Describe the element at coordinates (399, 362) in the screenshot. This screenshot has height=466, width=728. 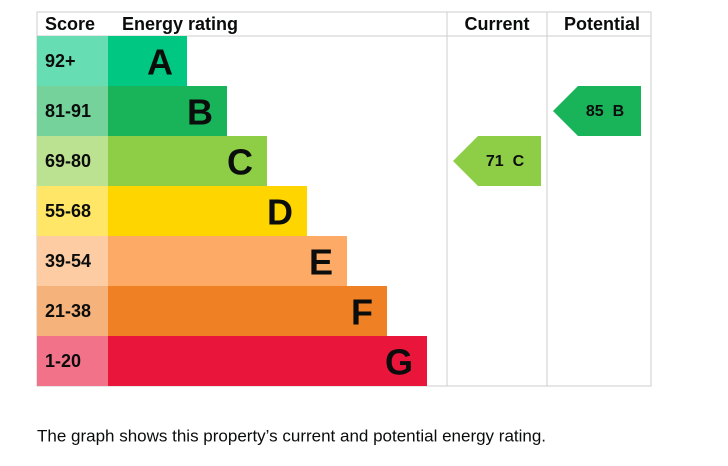
I see `rating-letter: G` at that location.